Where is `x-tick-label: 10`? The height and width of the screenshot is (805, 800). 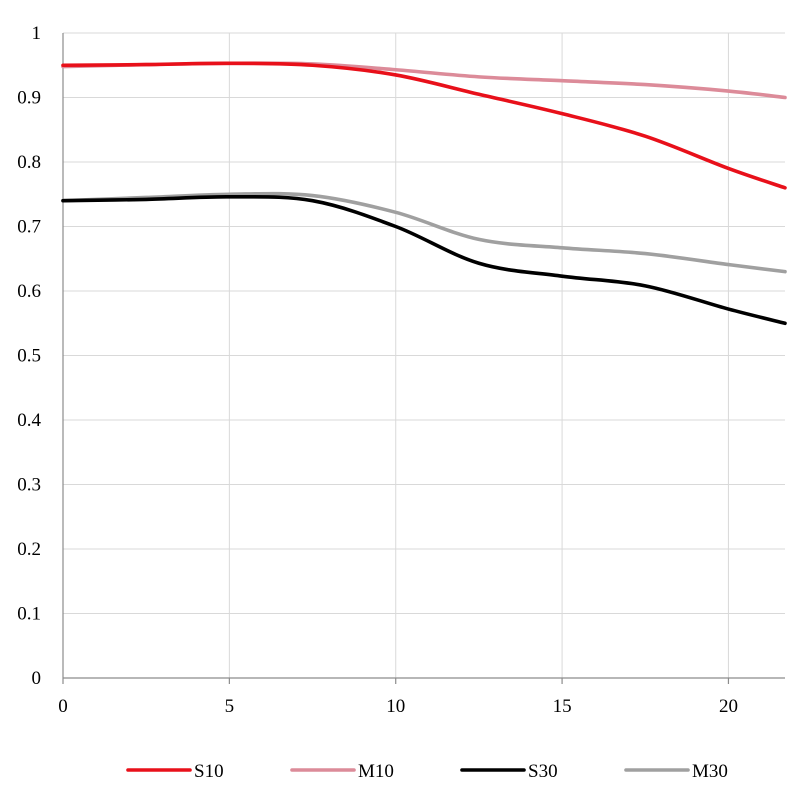
x-tick-label: 10 is located at coordinates (395, 706).